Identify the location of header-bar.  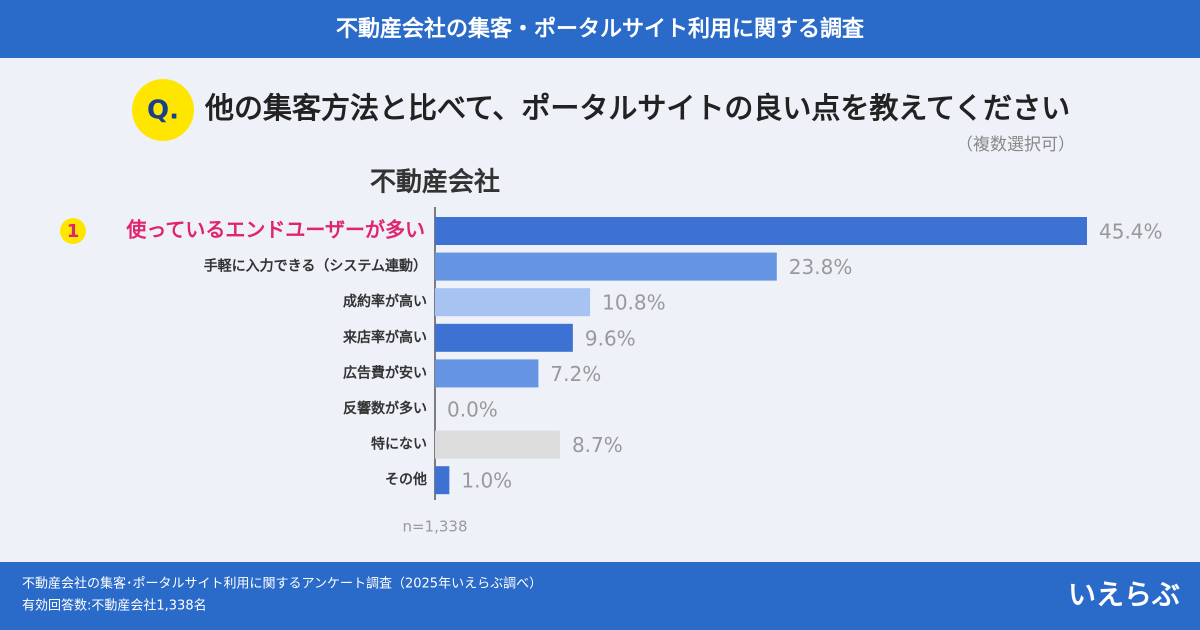
(600, 29).